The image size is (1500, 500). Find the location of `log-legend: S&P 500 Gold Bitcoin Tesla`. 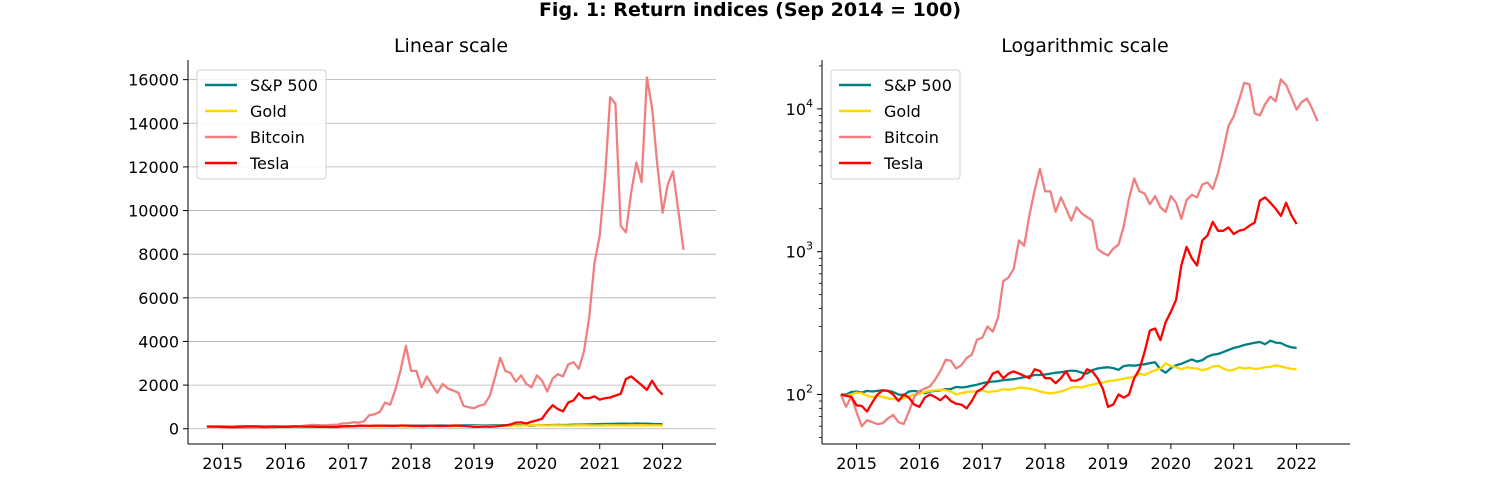

log-legend: S&P 500 Gold Bitcoin Tesla is located at coordinates (895, 124).